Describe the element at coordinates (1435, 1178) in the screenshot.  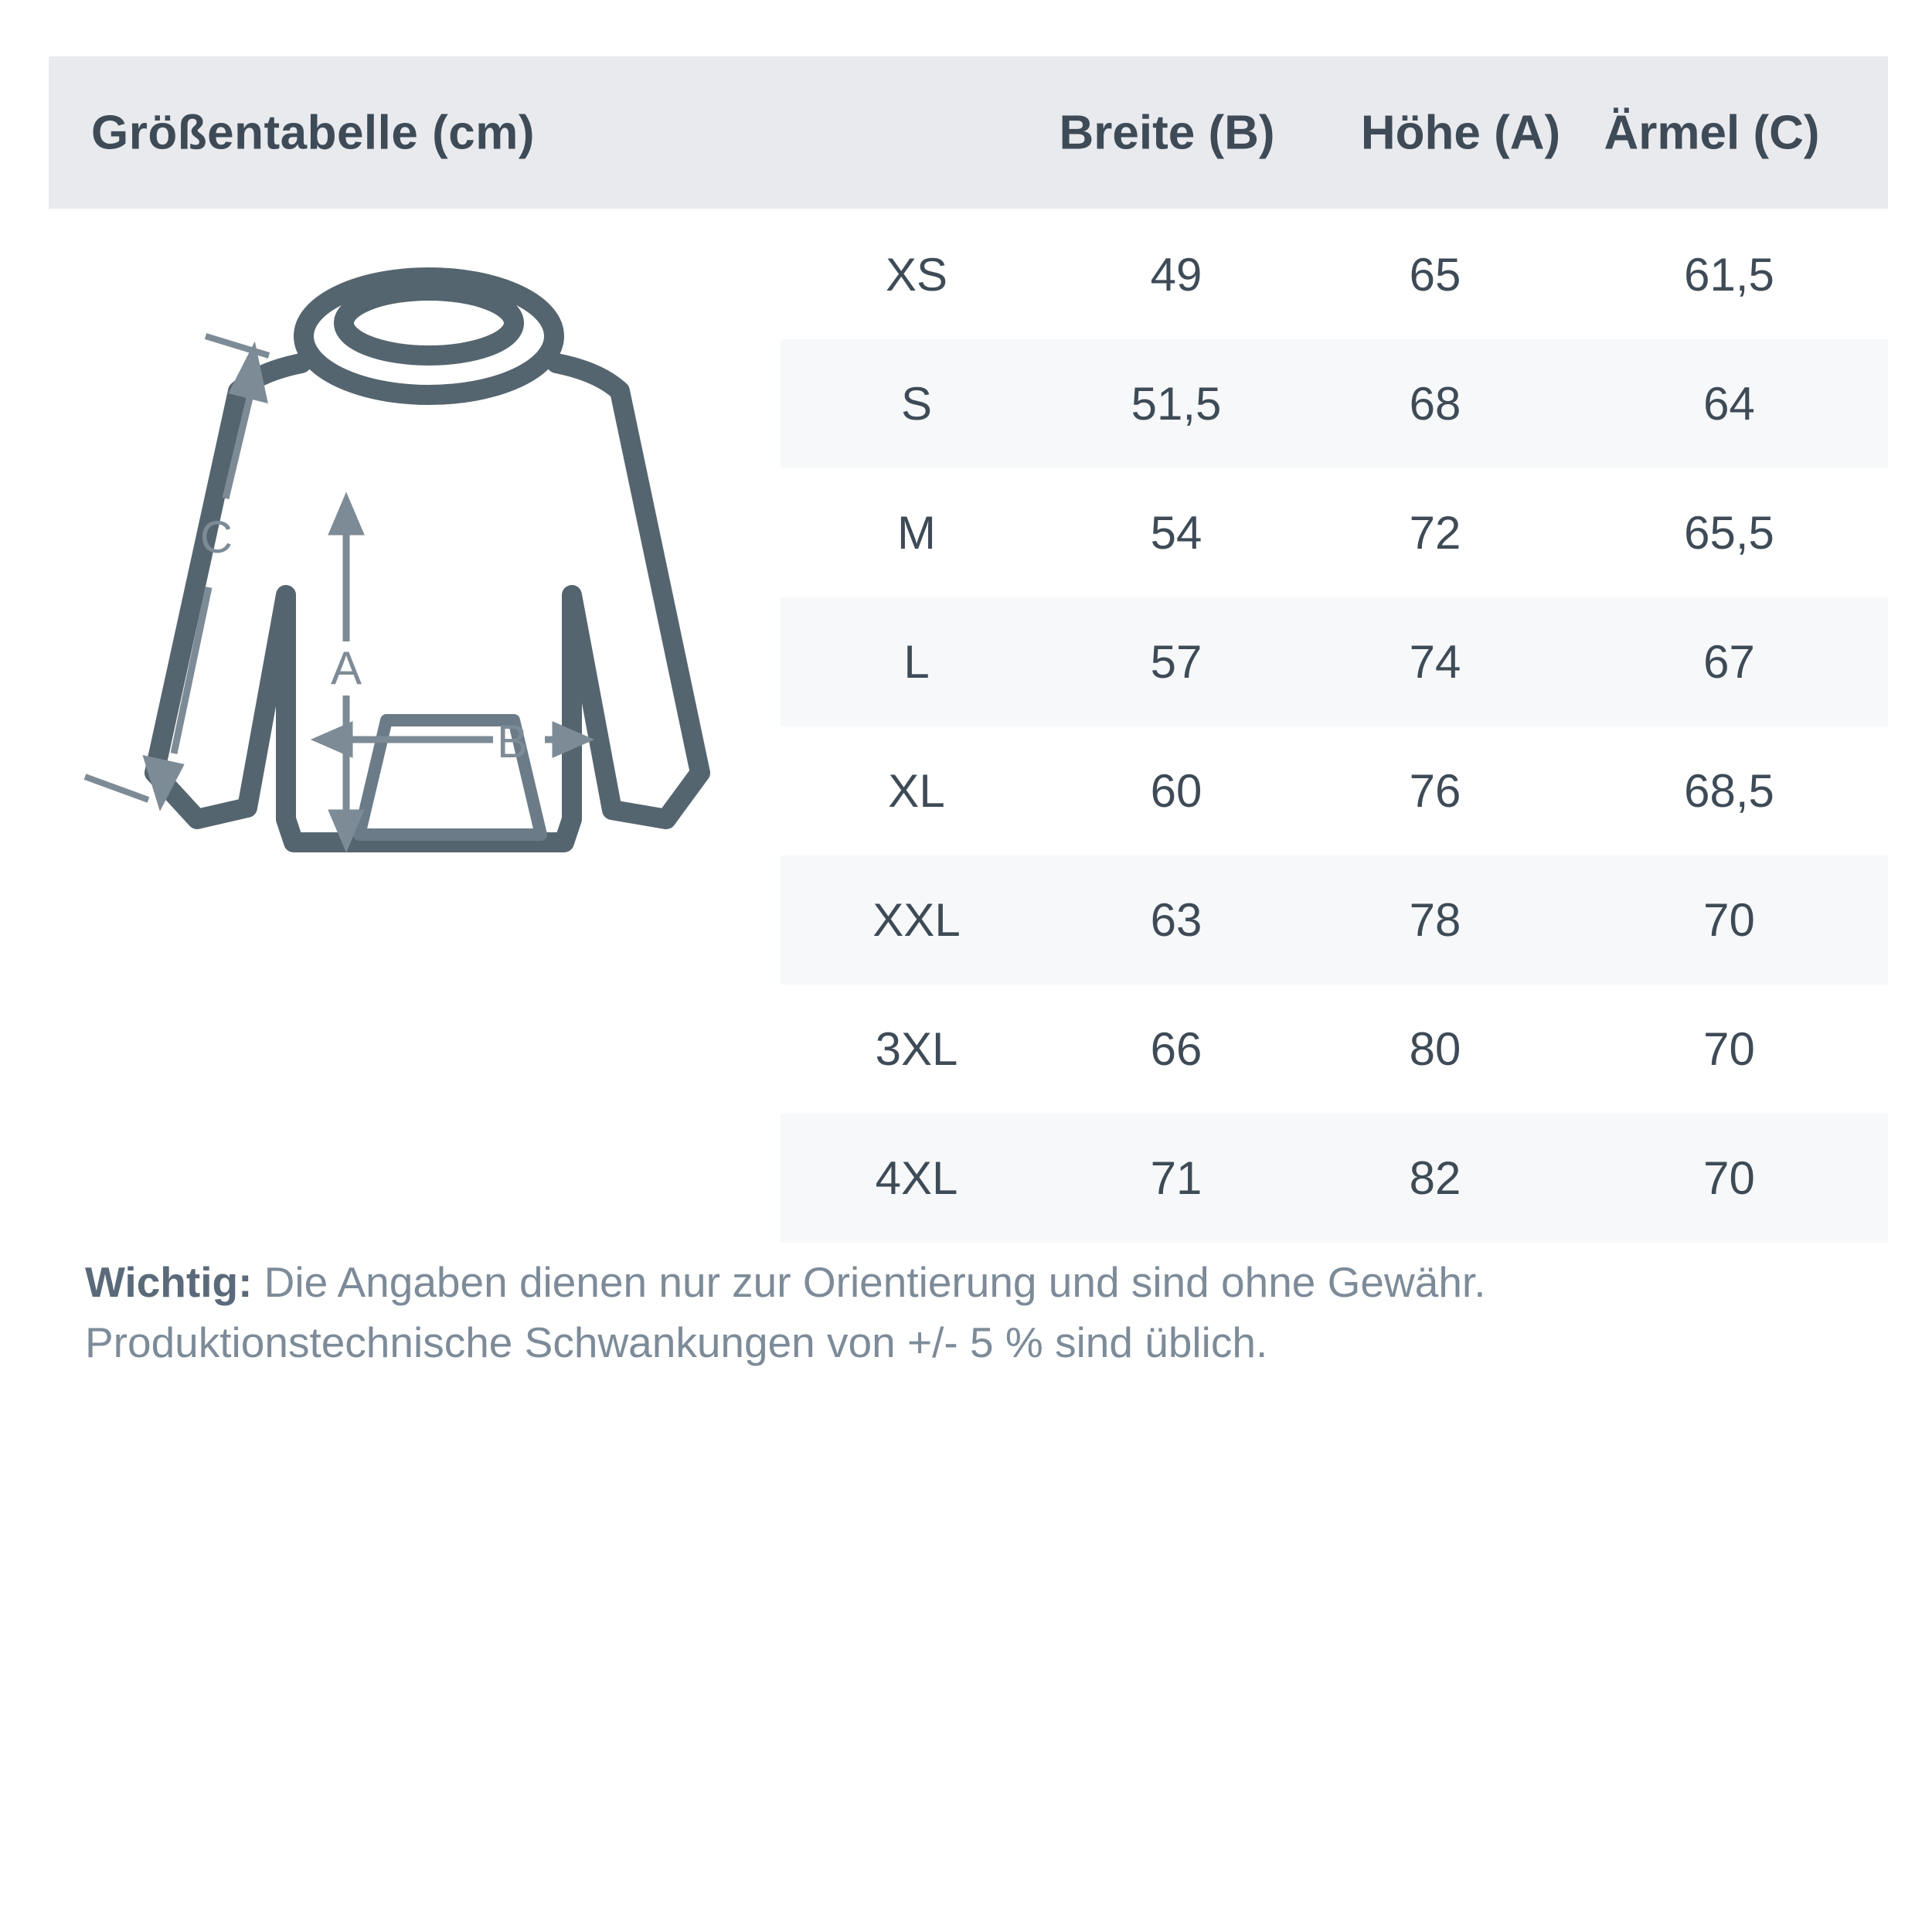
I see `height-cell: 82` at that location.